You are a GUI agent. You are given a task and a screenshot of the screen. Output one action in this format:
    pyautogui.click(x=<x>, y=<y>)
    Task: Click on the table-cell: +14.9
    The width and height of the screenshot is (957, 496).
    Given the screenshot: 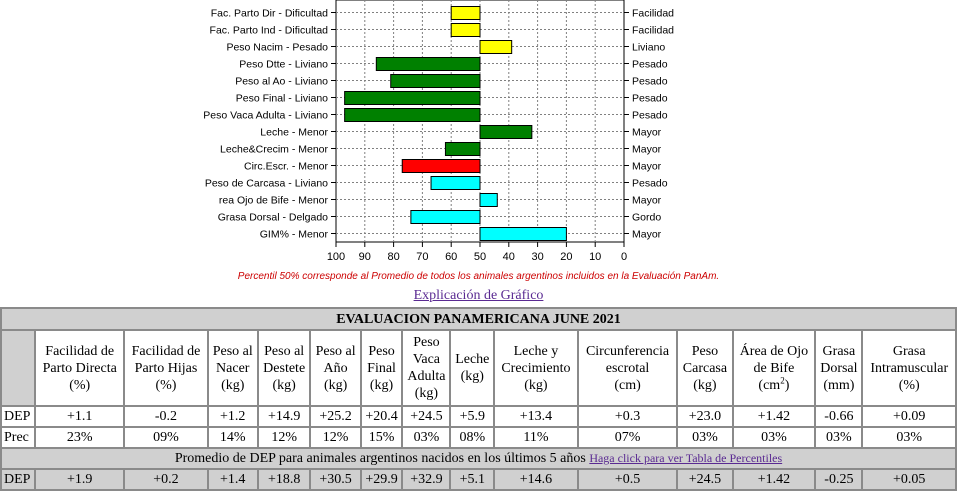 What is the action you would take?
    pyautogui.click(x=284, y=416)
    